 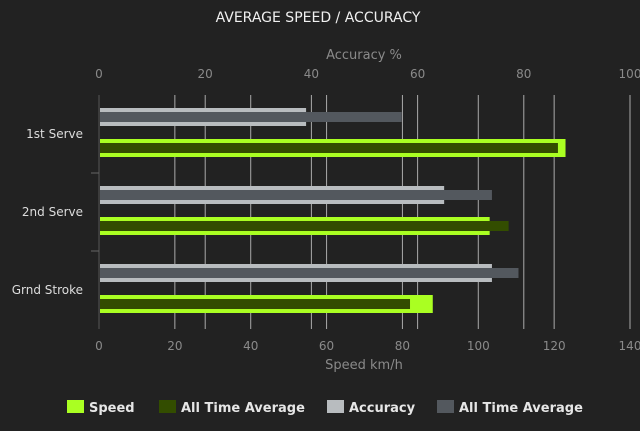 What do you see at coordinates (54, 134) in the screenshot?
I see `category-label: 1st Serve` at bounding box center [54, 134].